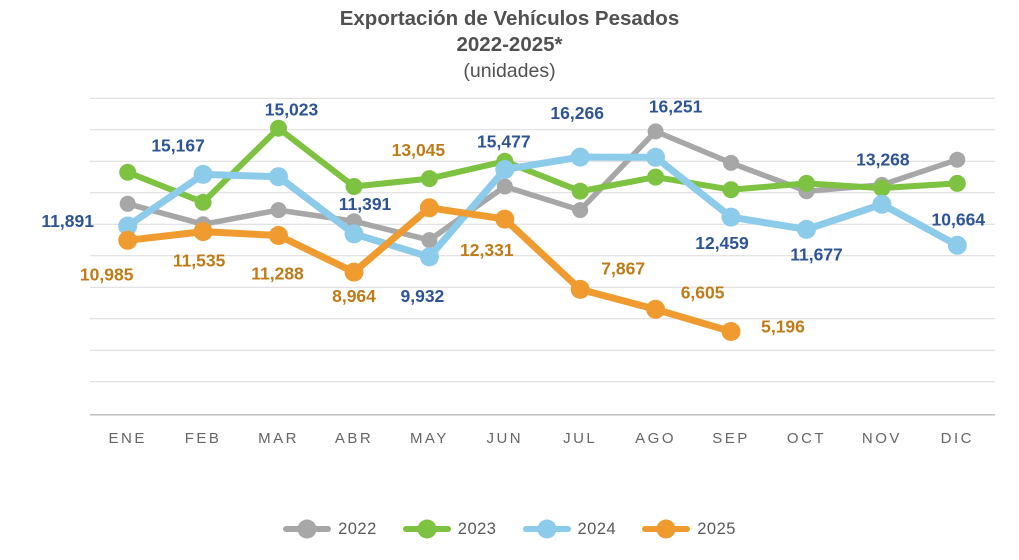  What do you see at coordinates (278, 128) in the screenshot?
I see `marker-2023-MAR` at bounding box center [278, 128].